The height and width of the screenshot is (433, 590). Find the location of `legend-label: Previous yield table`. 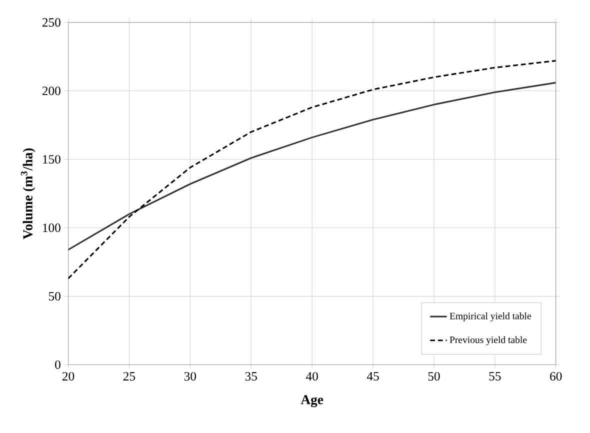

legend-label: Previous yield table is located at coordinates (488, 341).